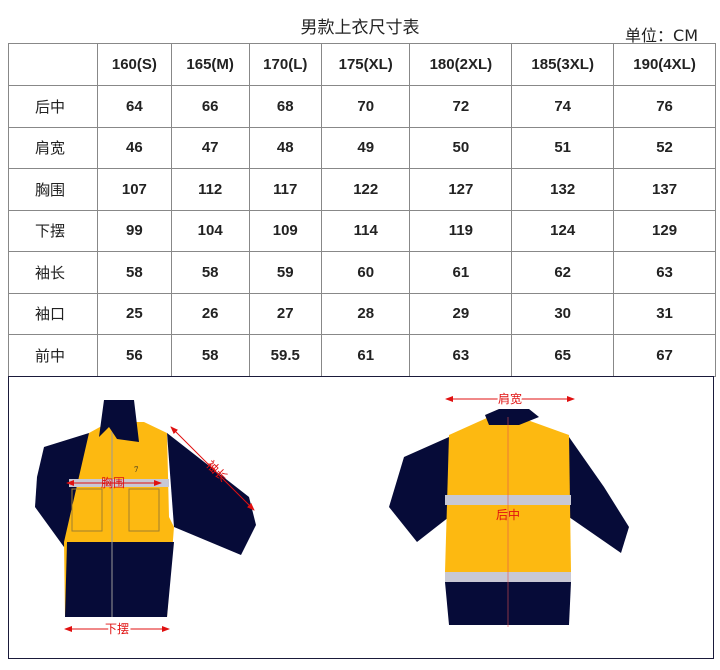 The image size is (720, 670). What do you see at coordinates (664, 230) in the screenshot?
I see `size-value: 129` at bounding box center [664, 230].